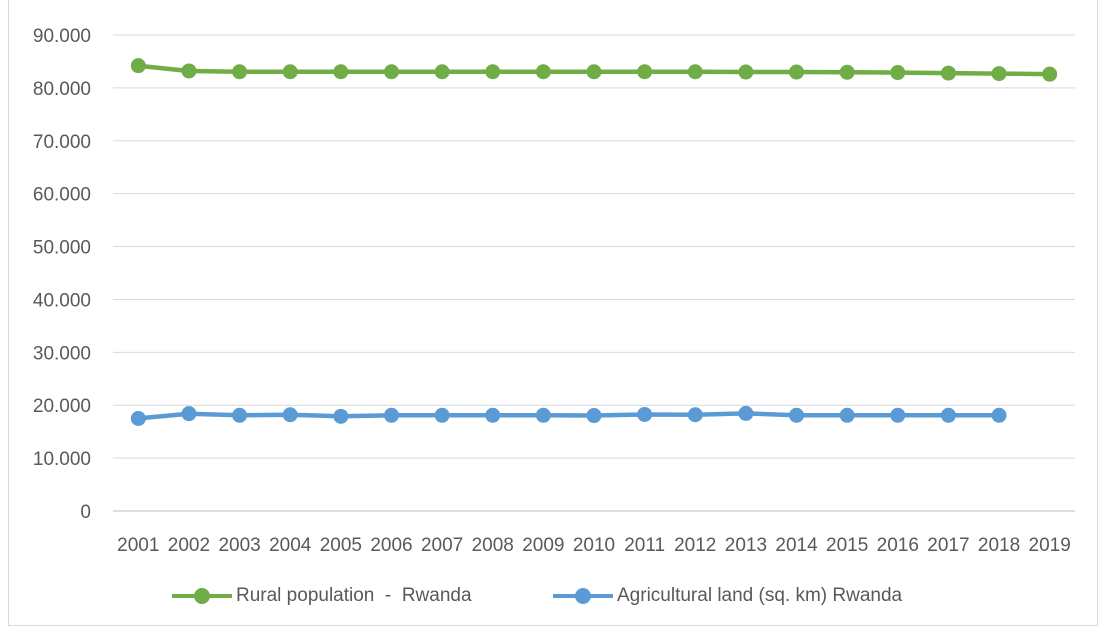  I want to click on x-tick-label: 2007, so click(442, 545).